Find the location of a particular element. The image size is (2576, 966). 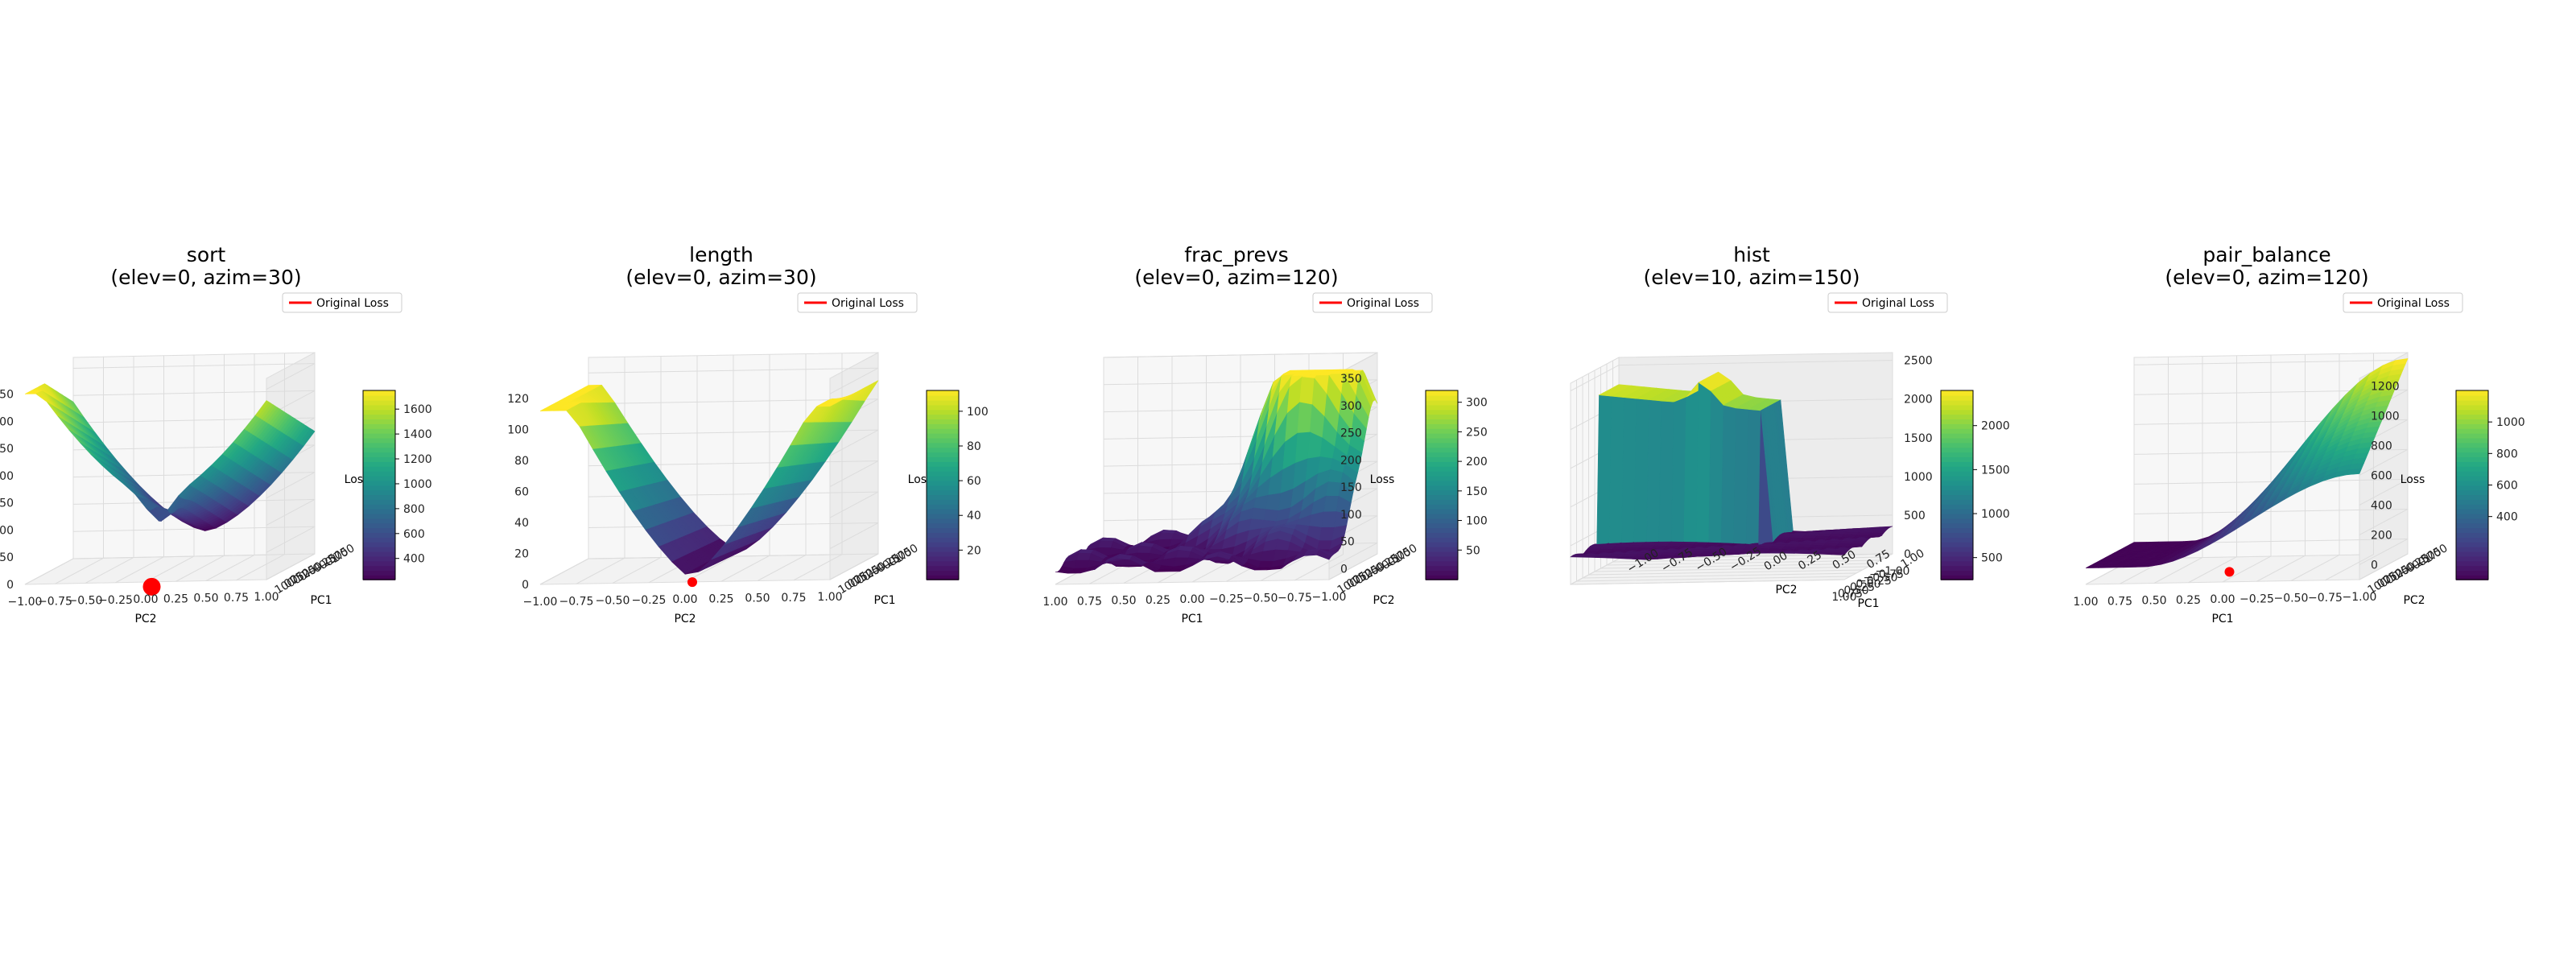

x-tick-label: 0.50 is located at coordinates (2153, 601).